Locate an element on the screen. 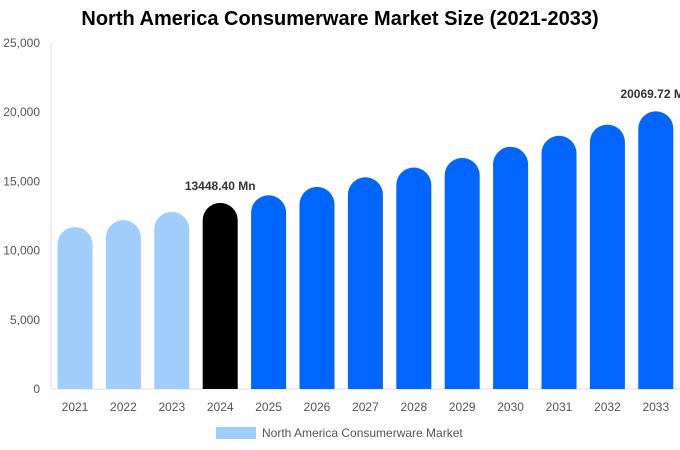 Image resolution: width=680 pixels, height=450 pixels. x-tick-label: 2031 is located at coordinates (559, 407).